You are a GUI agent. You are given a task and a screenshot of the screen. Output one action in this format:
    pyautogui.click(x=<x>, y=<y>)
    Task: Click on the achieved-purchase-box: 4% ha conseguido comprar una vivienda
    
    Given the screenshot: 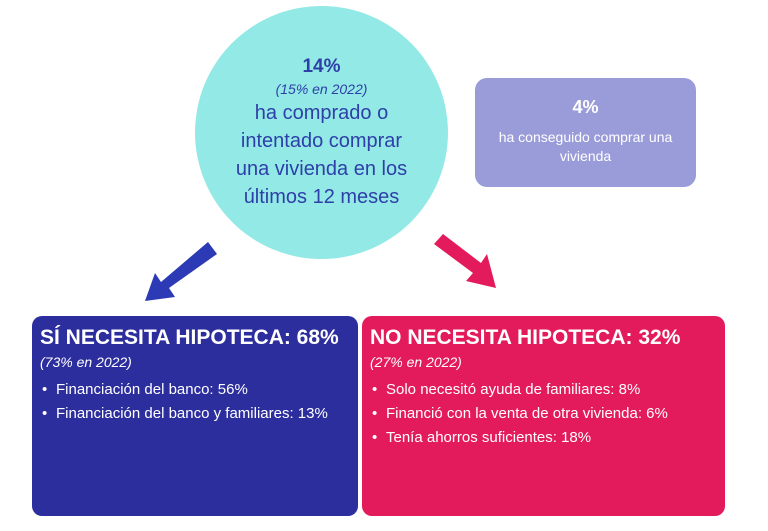 What is the action you would take?
    pyautogui.click(x=585, y=132)
    